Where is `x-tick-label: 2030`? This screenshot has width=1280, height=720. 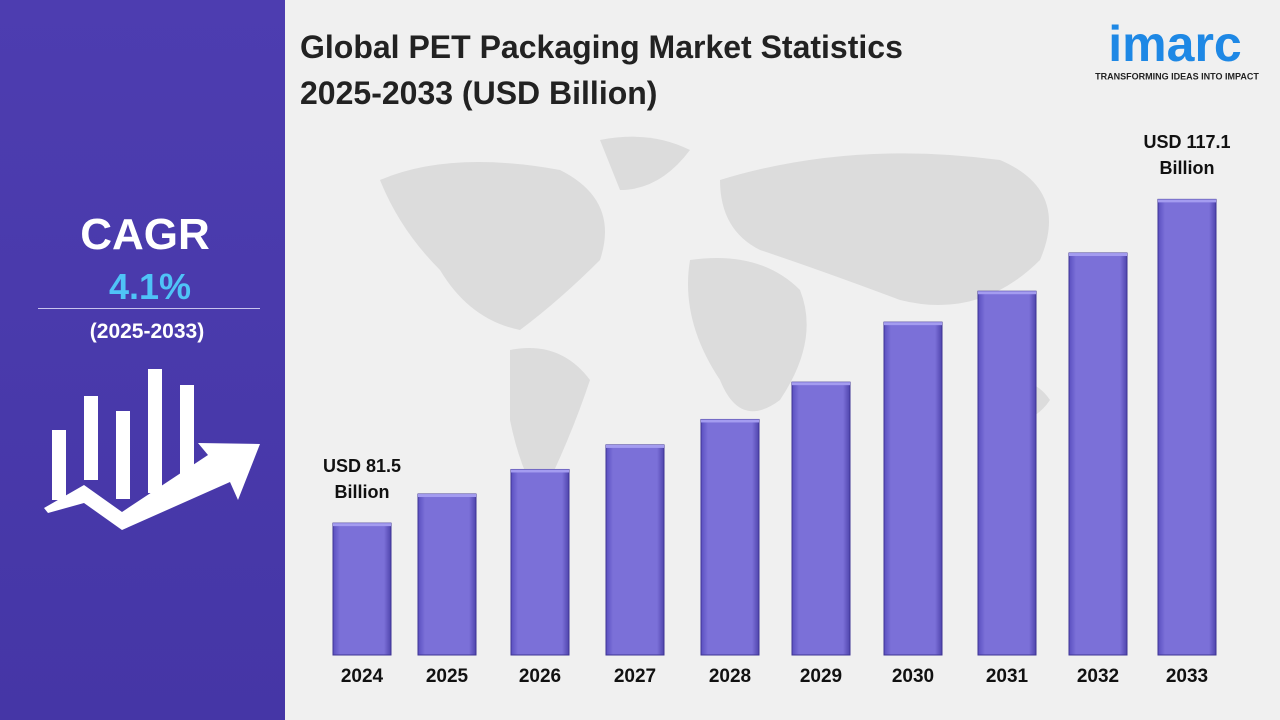
x-tick-label: 2030 is located at coordinates (913, 676).